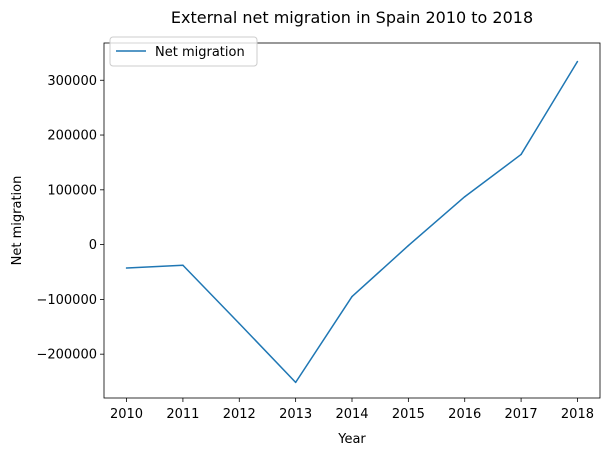 The image size is (609, 455). What do you see at coordinates (93, 245) in the screenshot?
I see `y-tick-label: 0` at bounding box center [93, 245].